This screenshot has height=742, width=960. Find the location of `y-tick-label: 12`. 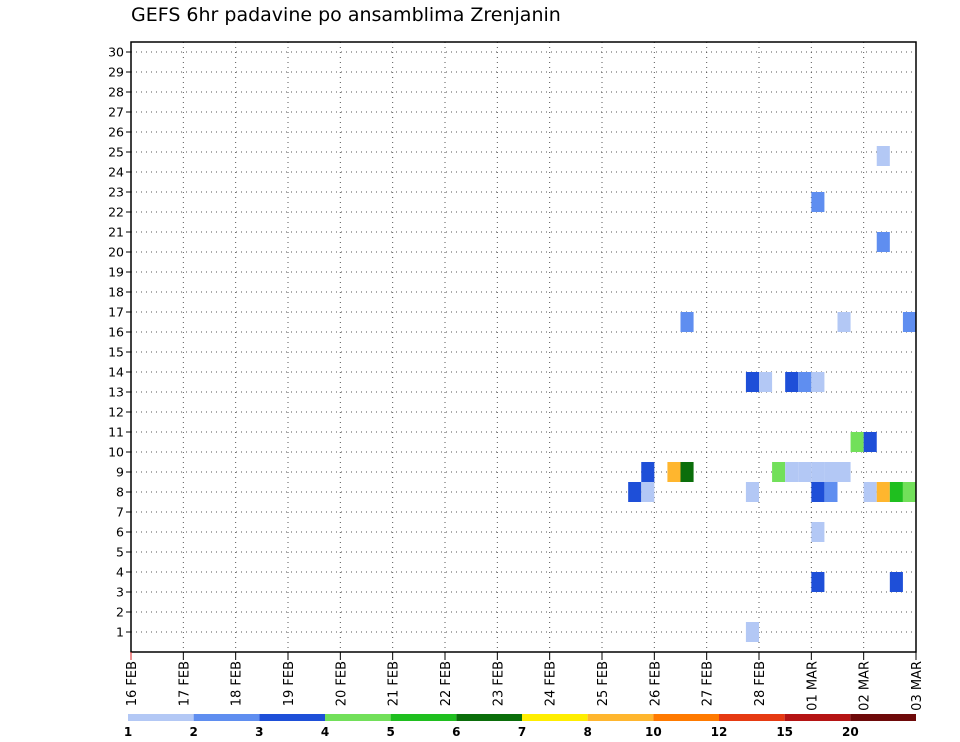

y-tick-label: 12 is located at coordinates (116, 412).